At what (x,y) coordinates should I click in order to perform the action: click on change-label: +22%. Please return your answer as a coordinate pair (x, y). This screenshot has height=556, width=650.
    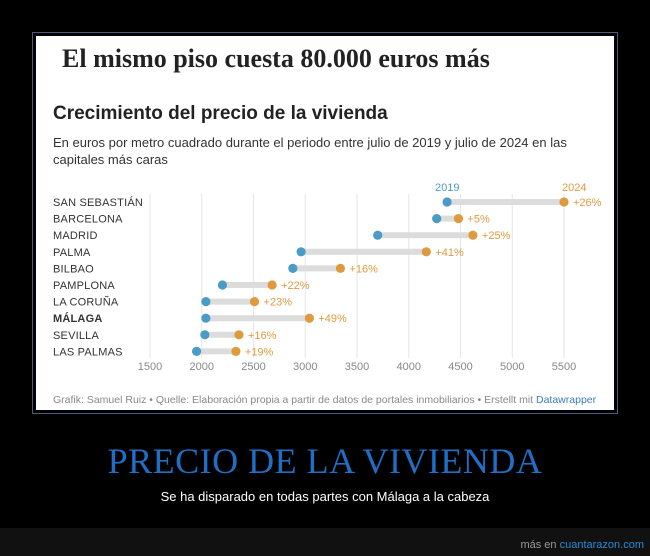
    Looking at the image, I should click on (295, 286).